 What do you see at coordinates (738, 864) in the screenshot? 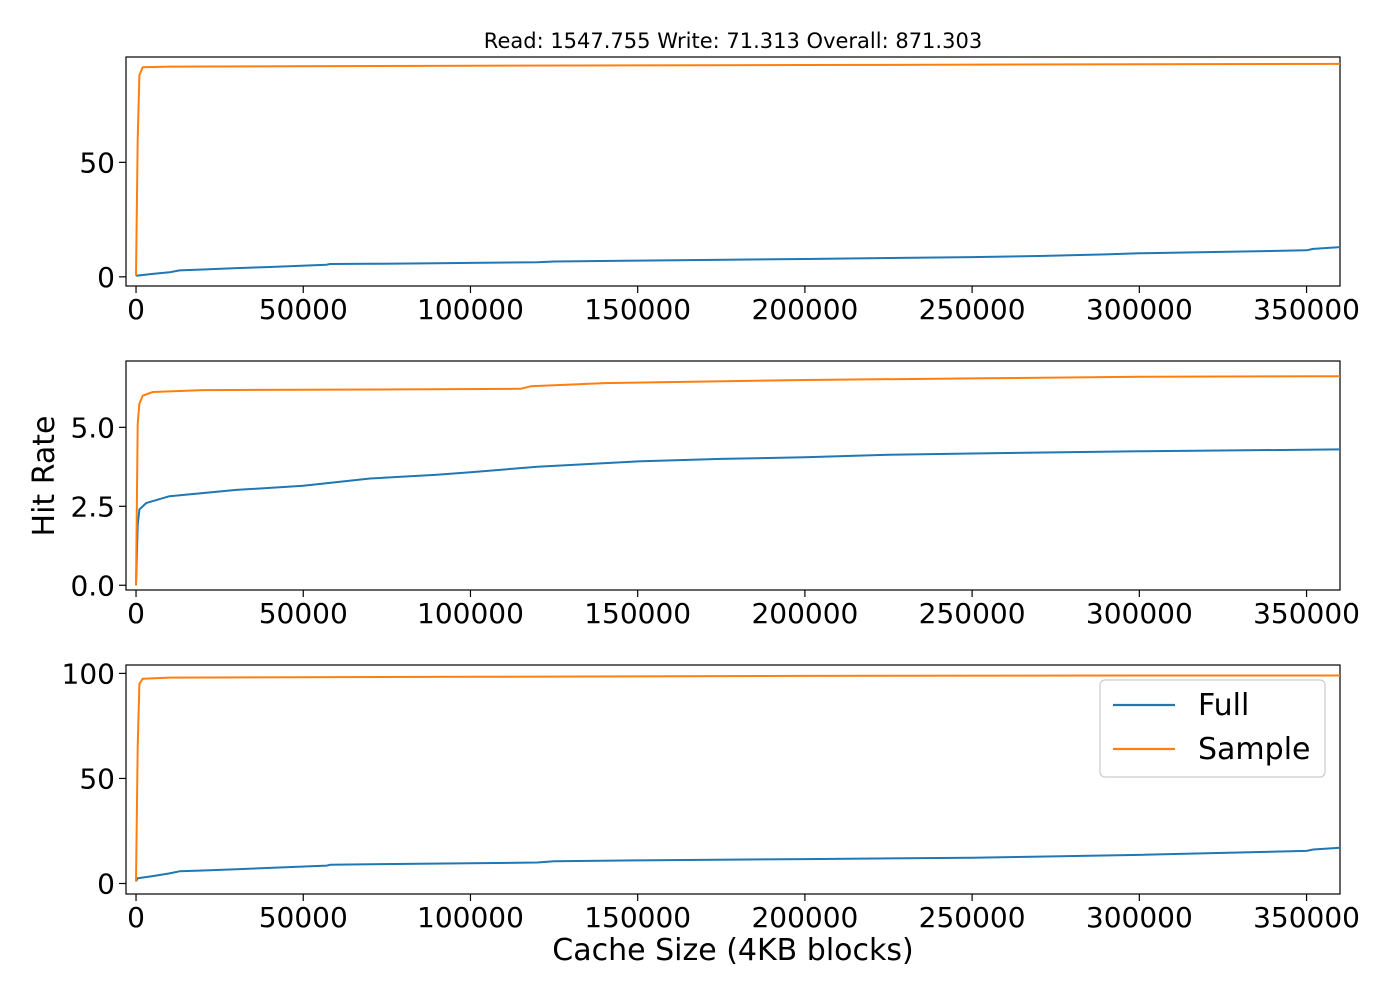
I see `series-line-full-bottom` at bounding box center [738, 864].